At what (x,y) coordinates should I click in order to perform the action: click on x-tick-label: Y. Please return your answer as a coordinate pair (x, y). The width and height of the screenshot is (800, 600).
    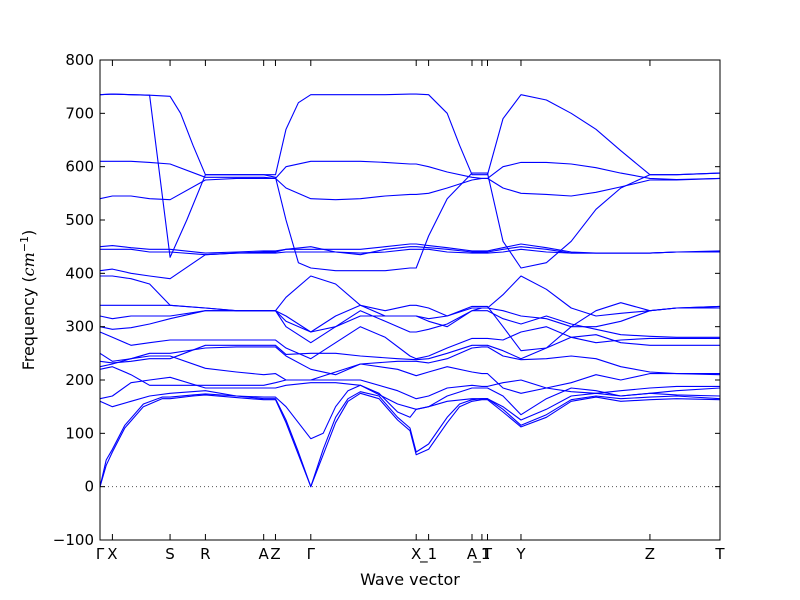
    Looking at the image, I should click on (520, 554).